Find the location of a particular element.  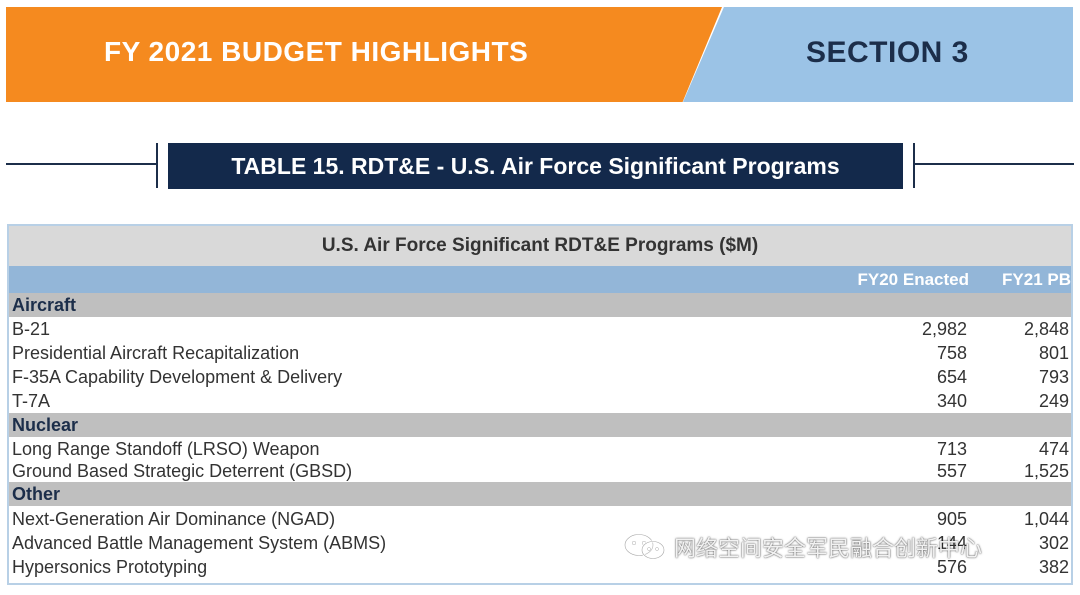

group-label: Aircraft is located at coordinates (44, 305).